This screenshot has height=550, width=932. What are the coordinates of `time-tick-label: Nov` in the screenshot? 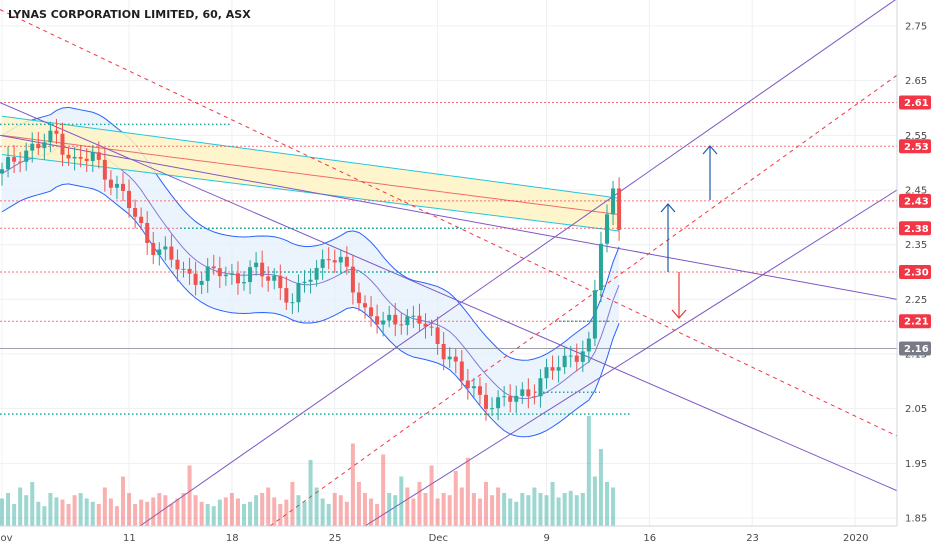 It's located at (6, 538).